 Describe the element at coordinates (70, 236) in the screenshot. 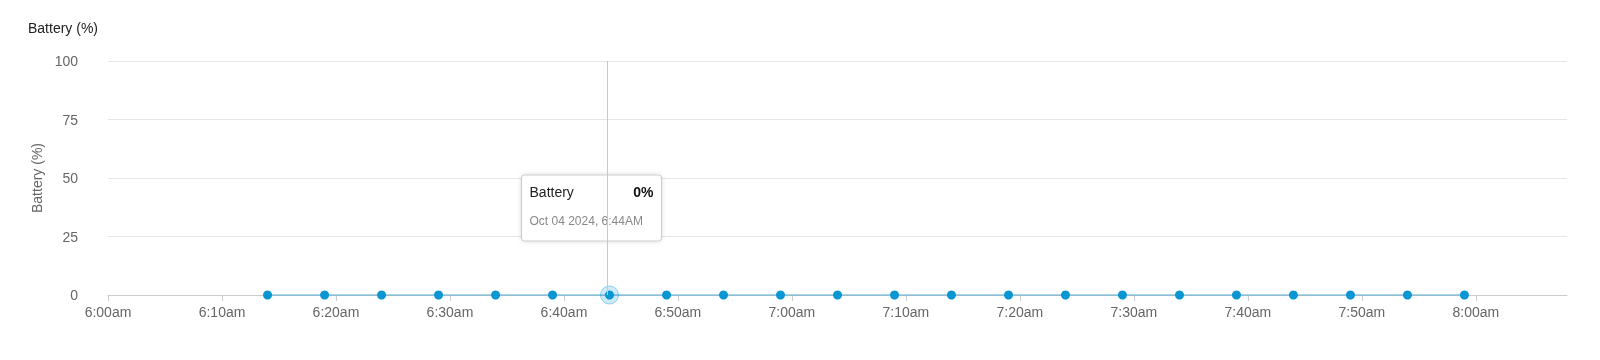

I see `y-tick-label: 25` at that location.